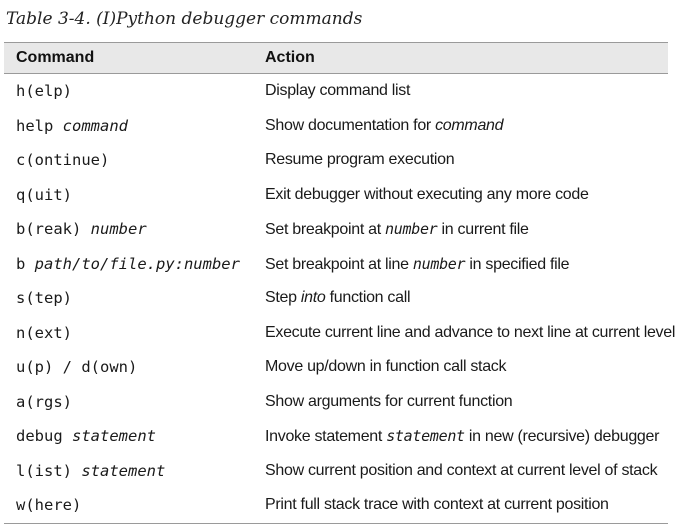  I want to click on action-text: in specified file, so click(517, 264).